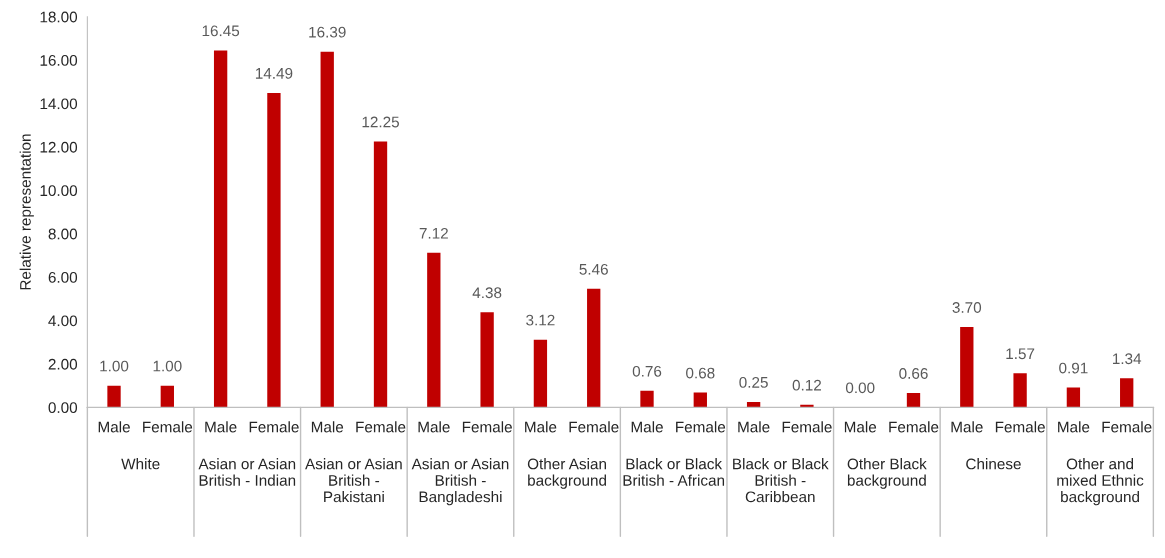  What do you see at coordinates (59, 60) in the screenshot?
I see `y-tick-label: 16.00` at bounding box center [59, 60].